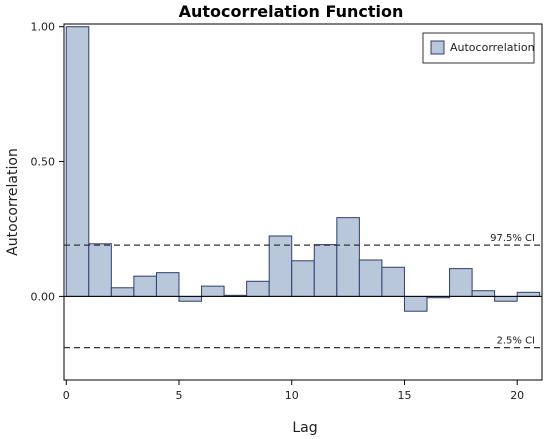 This screenshot has width=550, height=439. What do you see at coordinates (404, 395) in the screenshot?
I see `x-tick-label: 15` at bounding box center [404, 395].